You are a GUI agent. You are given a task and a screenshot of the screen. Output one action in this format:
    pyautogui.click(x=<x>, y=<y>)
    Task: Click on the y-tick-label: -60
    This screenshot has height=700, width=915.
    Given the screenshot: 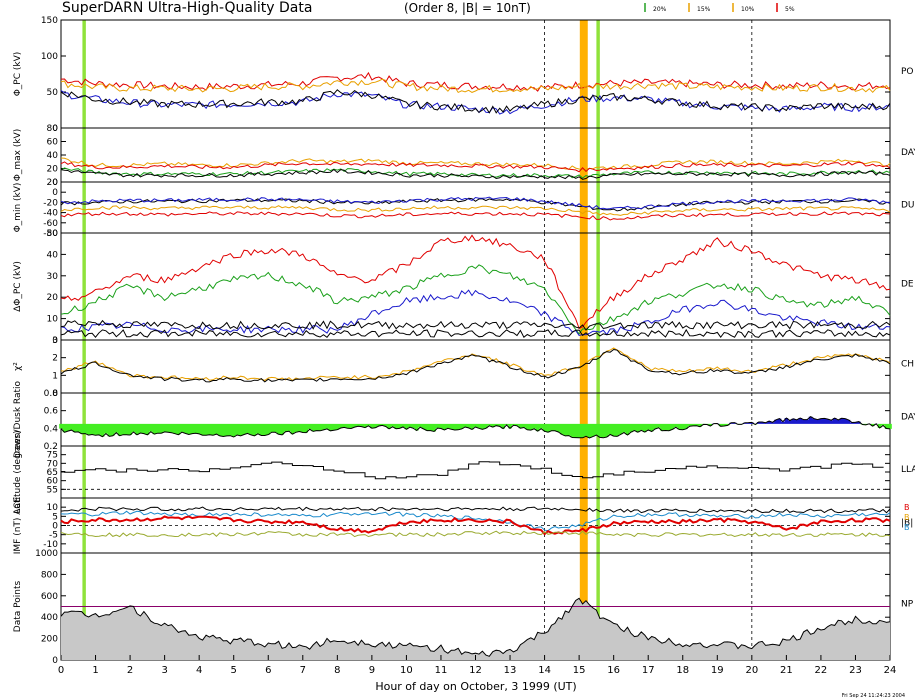 What is the action you would take?
    pyautogui.click(x=50, y=224)
    